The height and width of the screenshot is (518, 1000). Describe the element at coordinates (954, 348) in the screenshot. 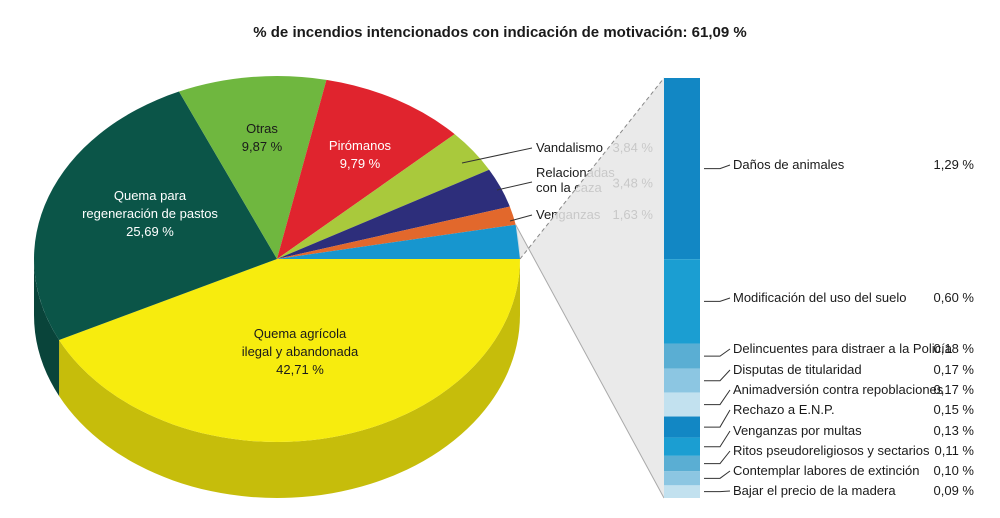

I see `bar-value-delincuentes-para-distraer-a-la-policia: 0,18 %` at that location.